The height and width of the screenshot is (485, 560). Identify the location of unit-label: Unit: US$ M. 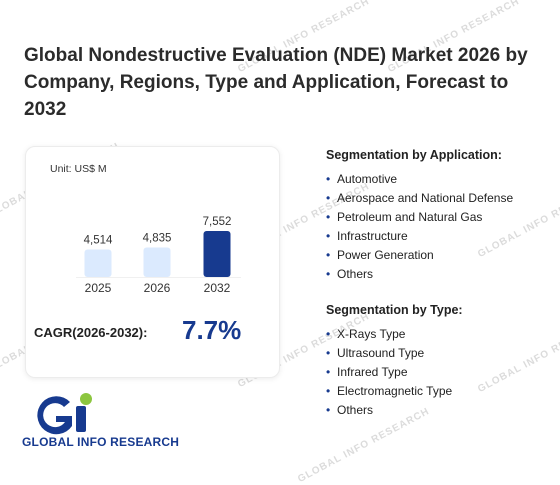
(78, 169).